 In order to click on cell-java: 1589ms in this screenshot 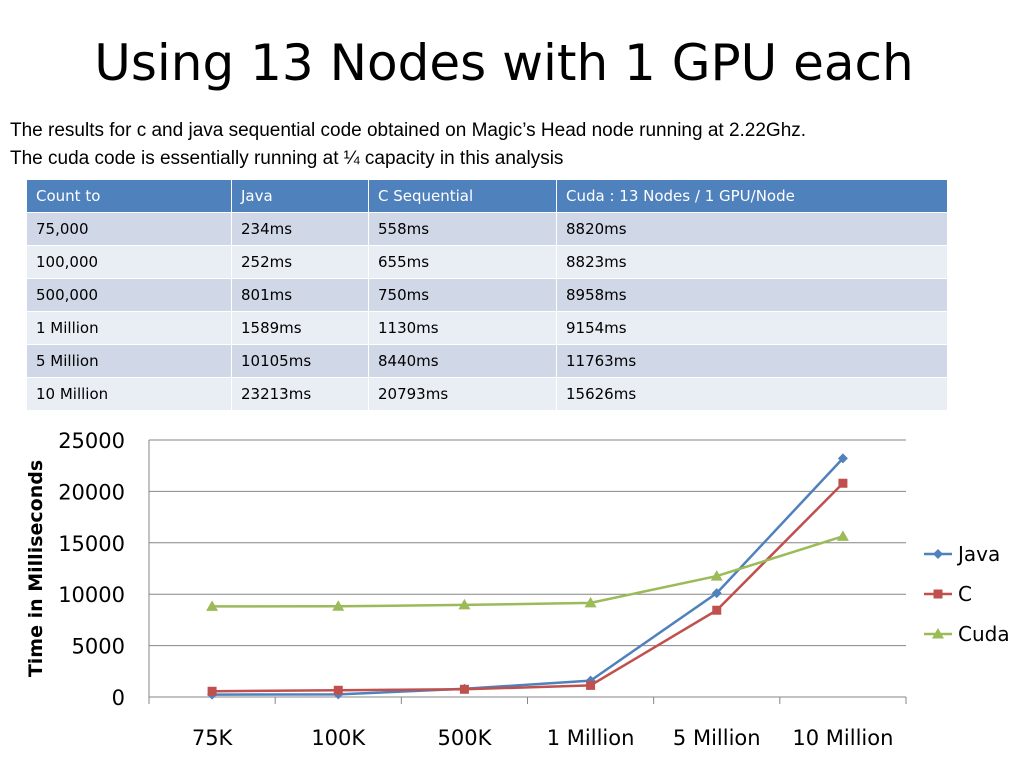, I will do `click(300, 328)`.